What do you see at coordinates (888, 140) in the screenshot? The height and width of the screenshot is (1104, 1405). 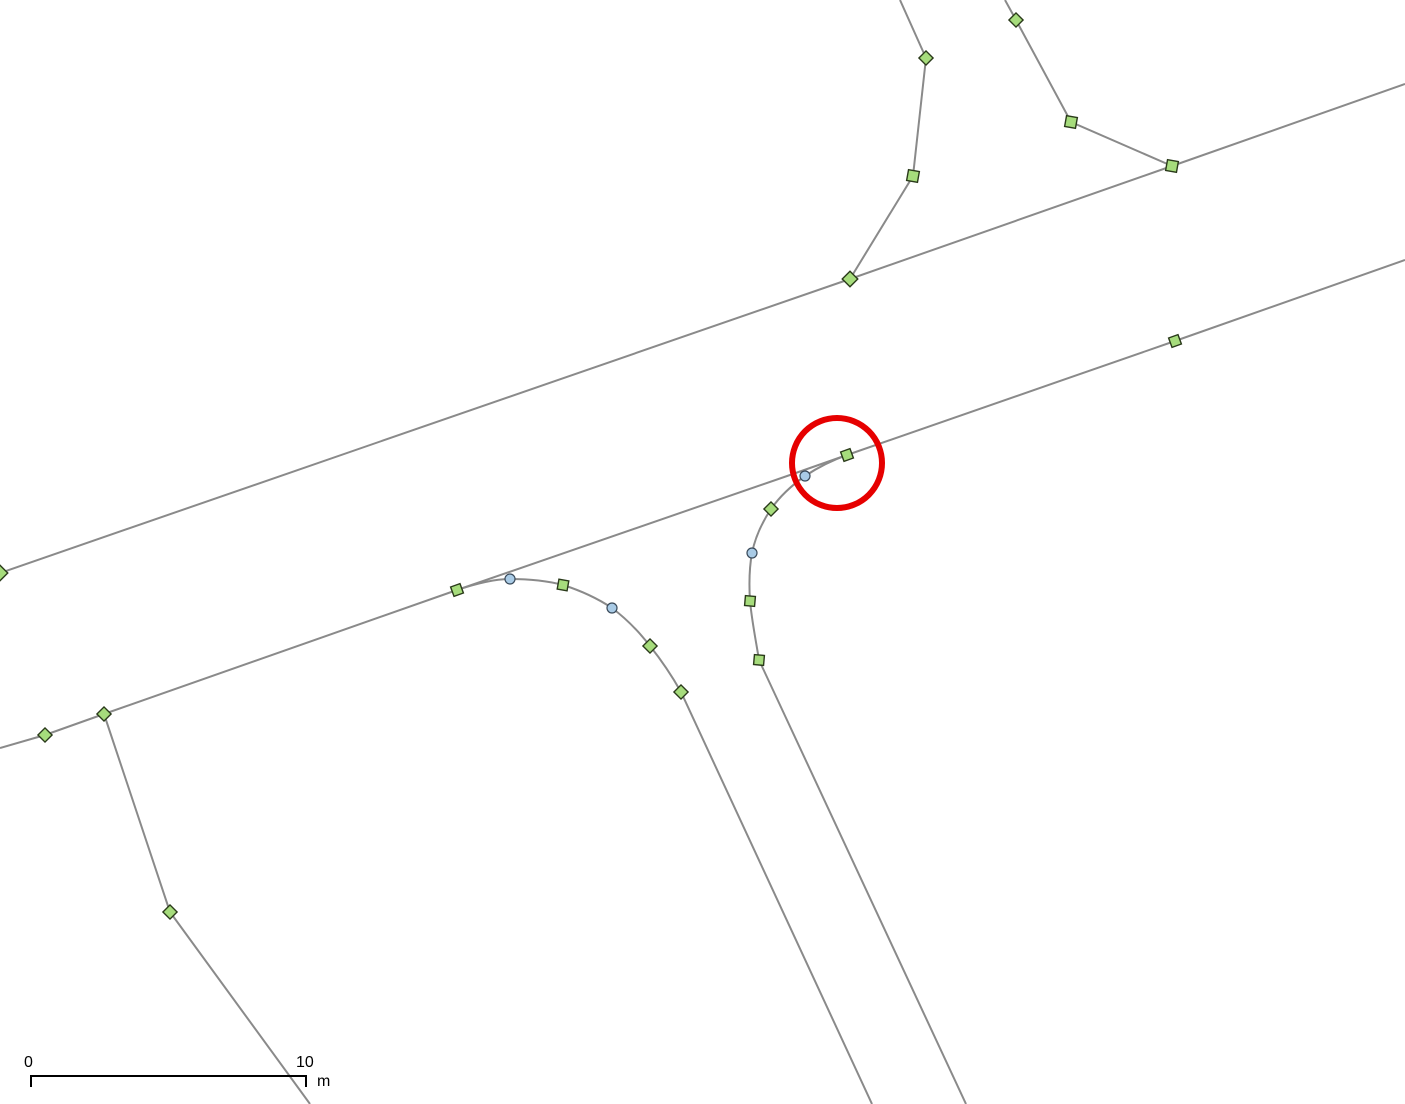 I see `northwest-branch-edge` at bounding box center [888, 140].